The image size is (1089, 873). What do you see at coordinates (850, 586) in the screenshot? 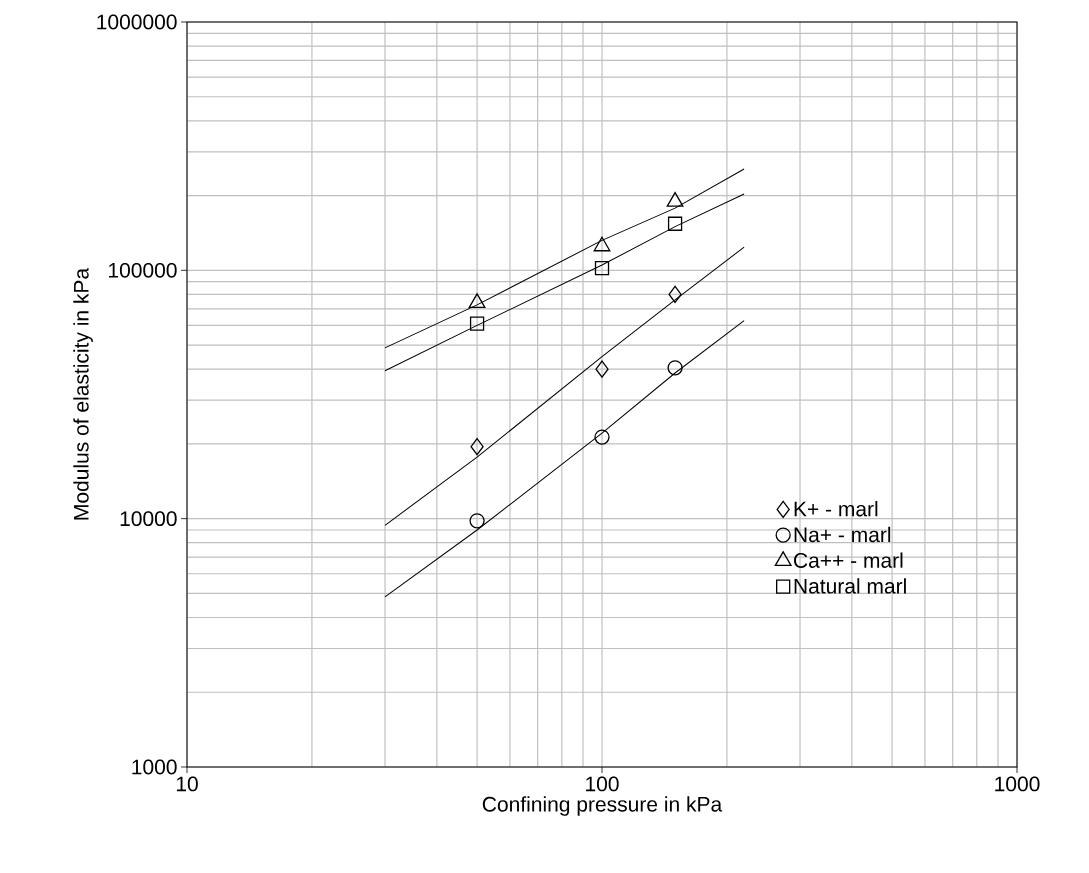
I see `legend-label: Natural marl` at bounding box center [850, 586].